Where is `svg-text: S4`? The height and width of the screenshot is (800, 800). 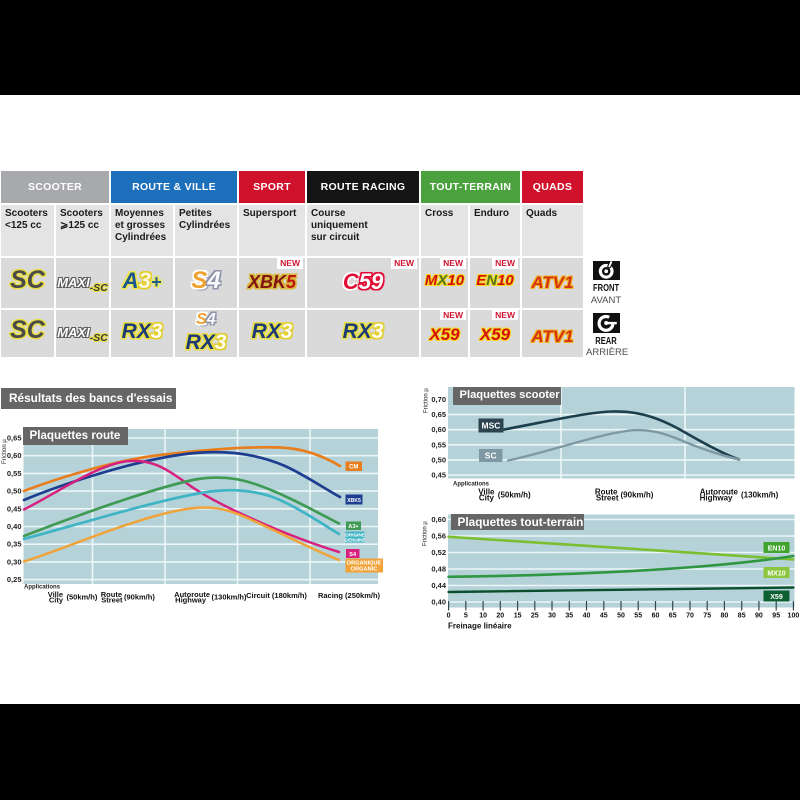
svg-text: S4 is located at coordinates (353, 555).